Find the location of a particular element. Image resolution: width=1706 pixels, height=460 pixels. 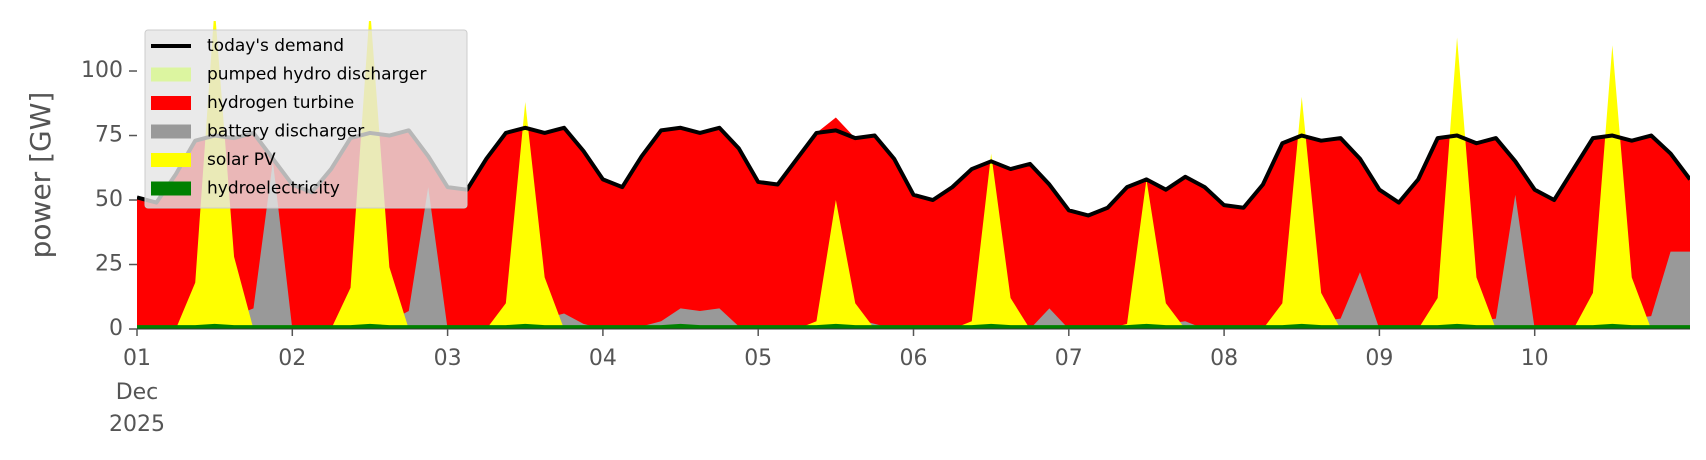

y-tick-label: 25 is located at coordinates (109, 264).